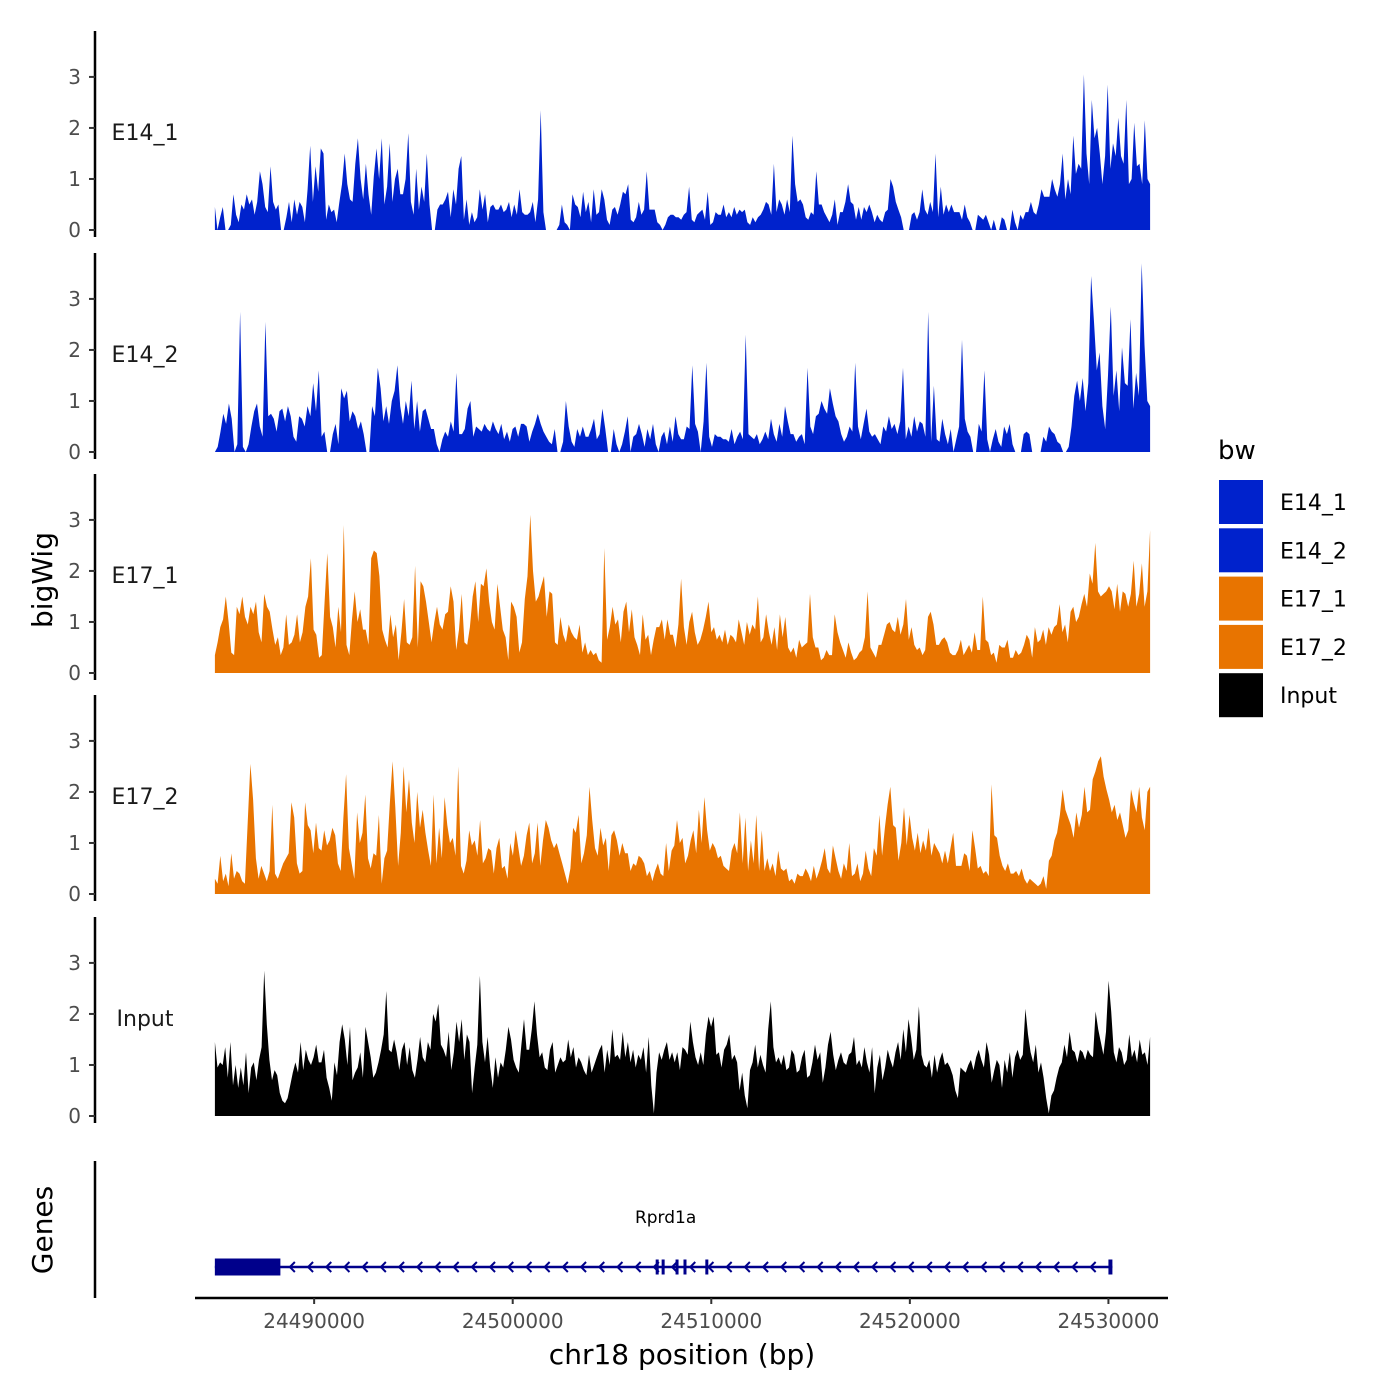 The height and width of the screenshot is (1400, 1400). I want to click on legend-label-E17_1: E17_1, so click(1313, 600).